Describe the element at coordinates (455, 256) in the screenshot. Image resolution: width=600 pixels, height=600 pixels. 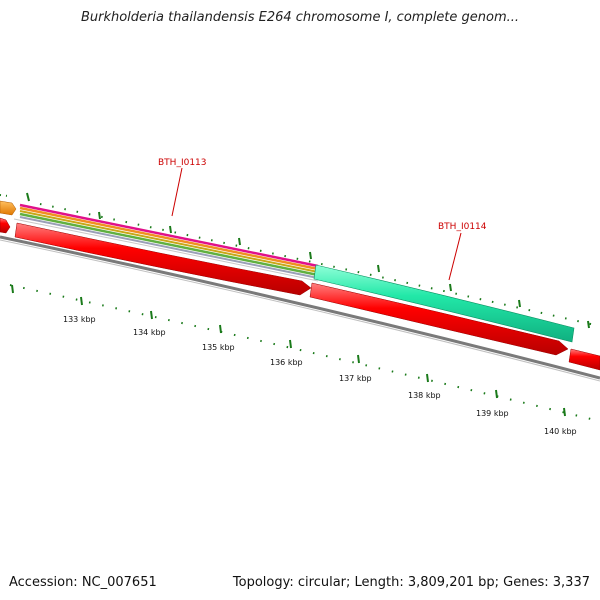
I see `leader-line-bth-i0114` at that location.